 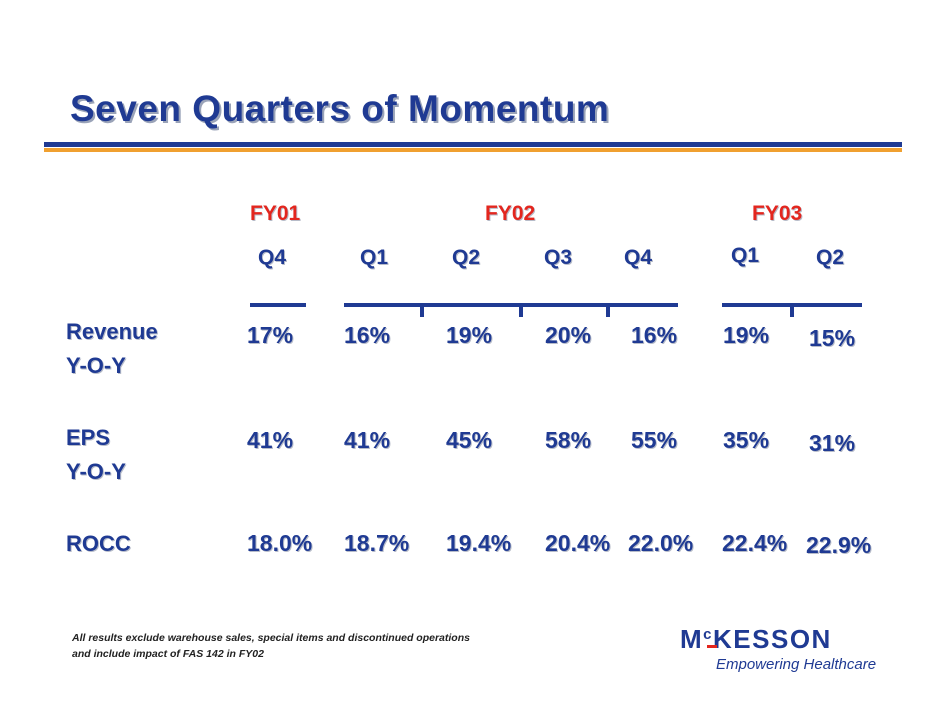 I want to click on eps-cell: 31%, so click(x=832, y=443).